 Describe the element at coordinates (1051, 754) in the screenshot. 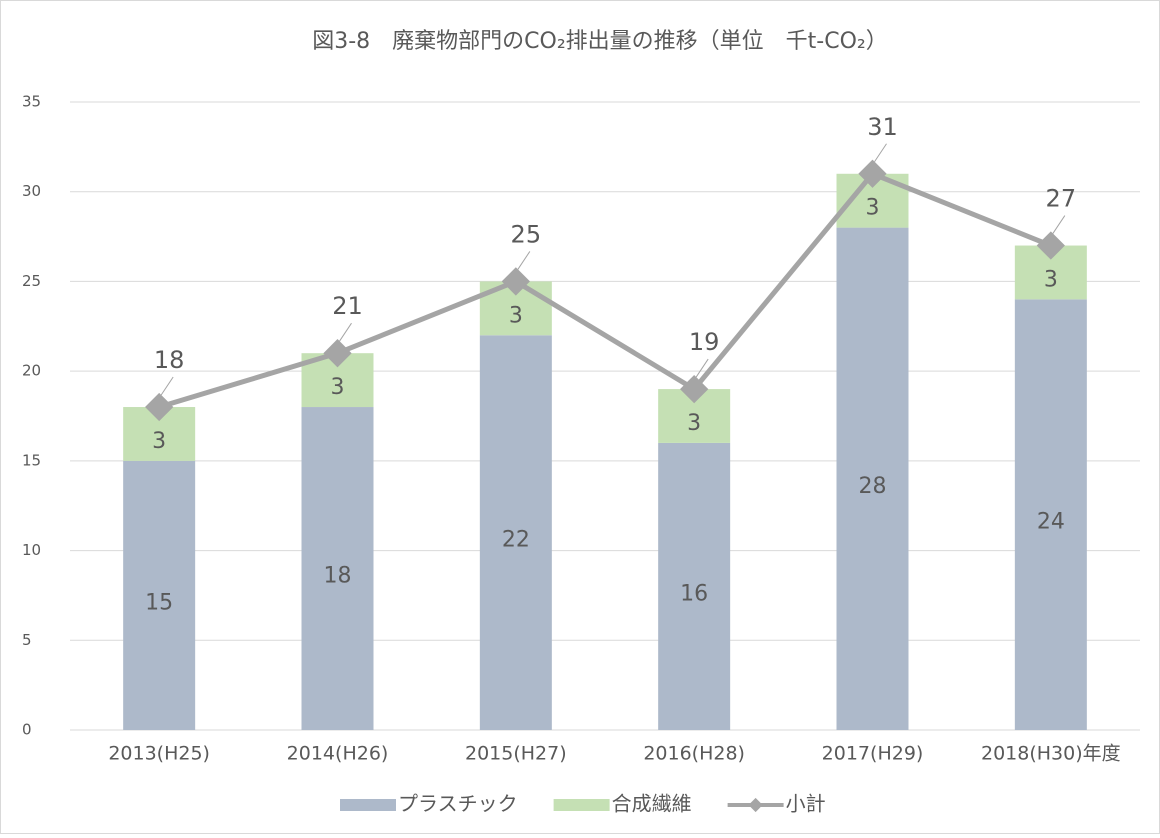

I see `x-tick-label: 2018(H30)年度` at that location.